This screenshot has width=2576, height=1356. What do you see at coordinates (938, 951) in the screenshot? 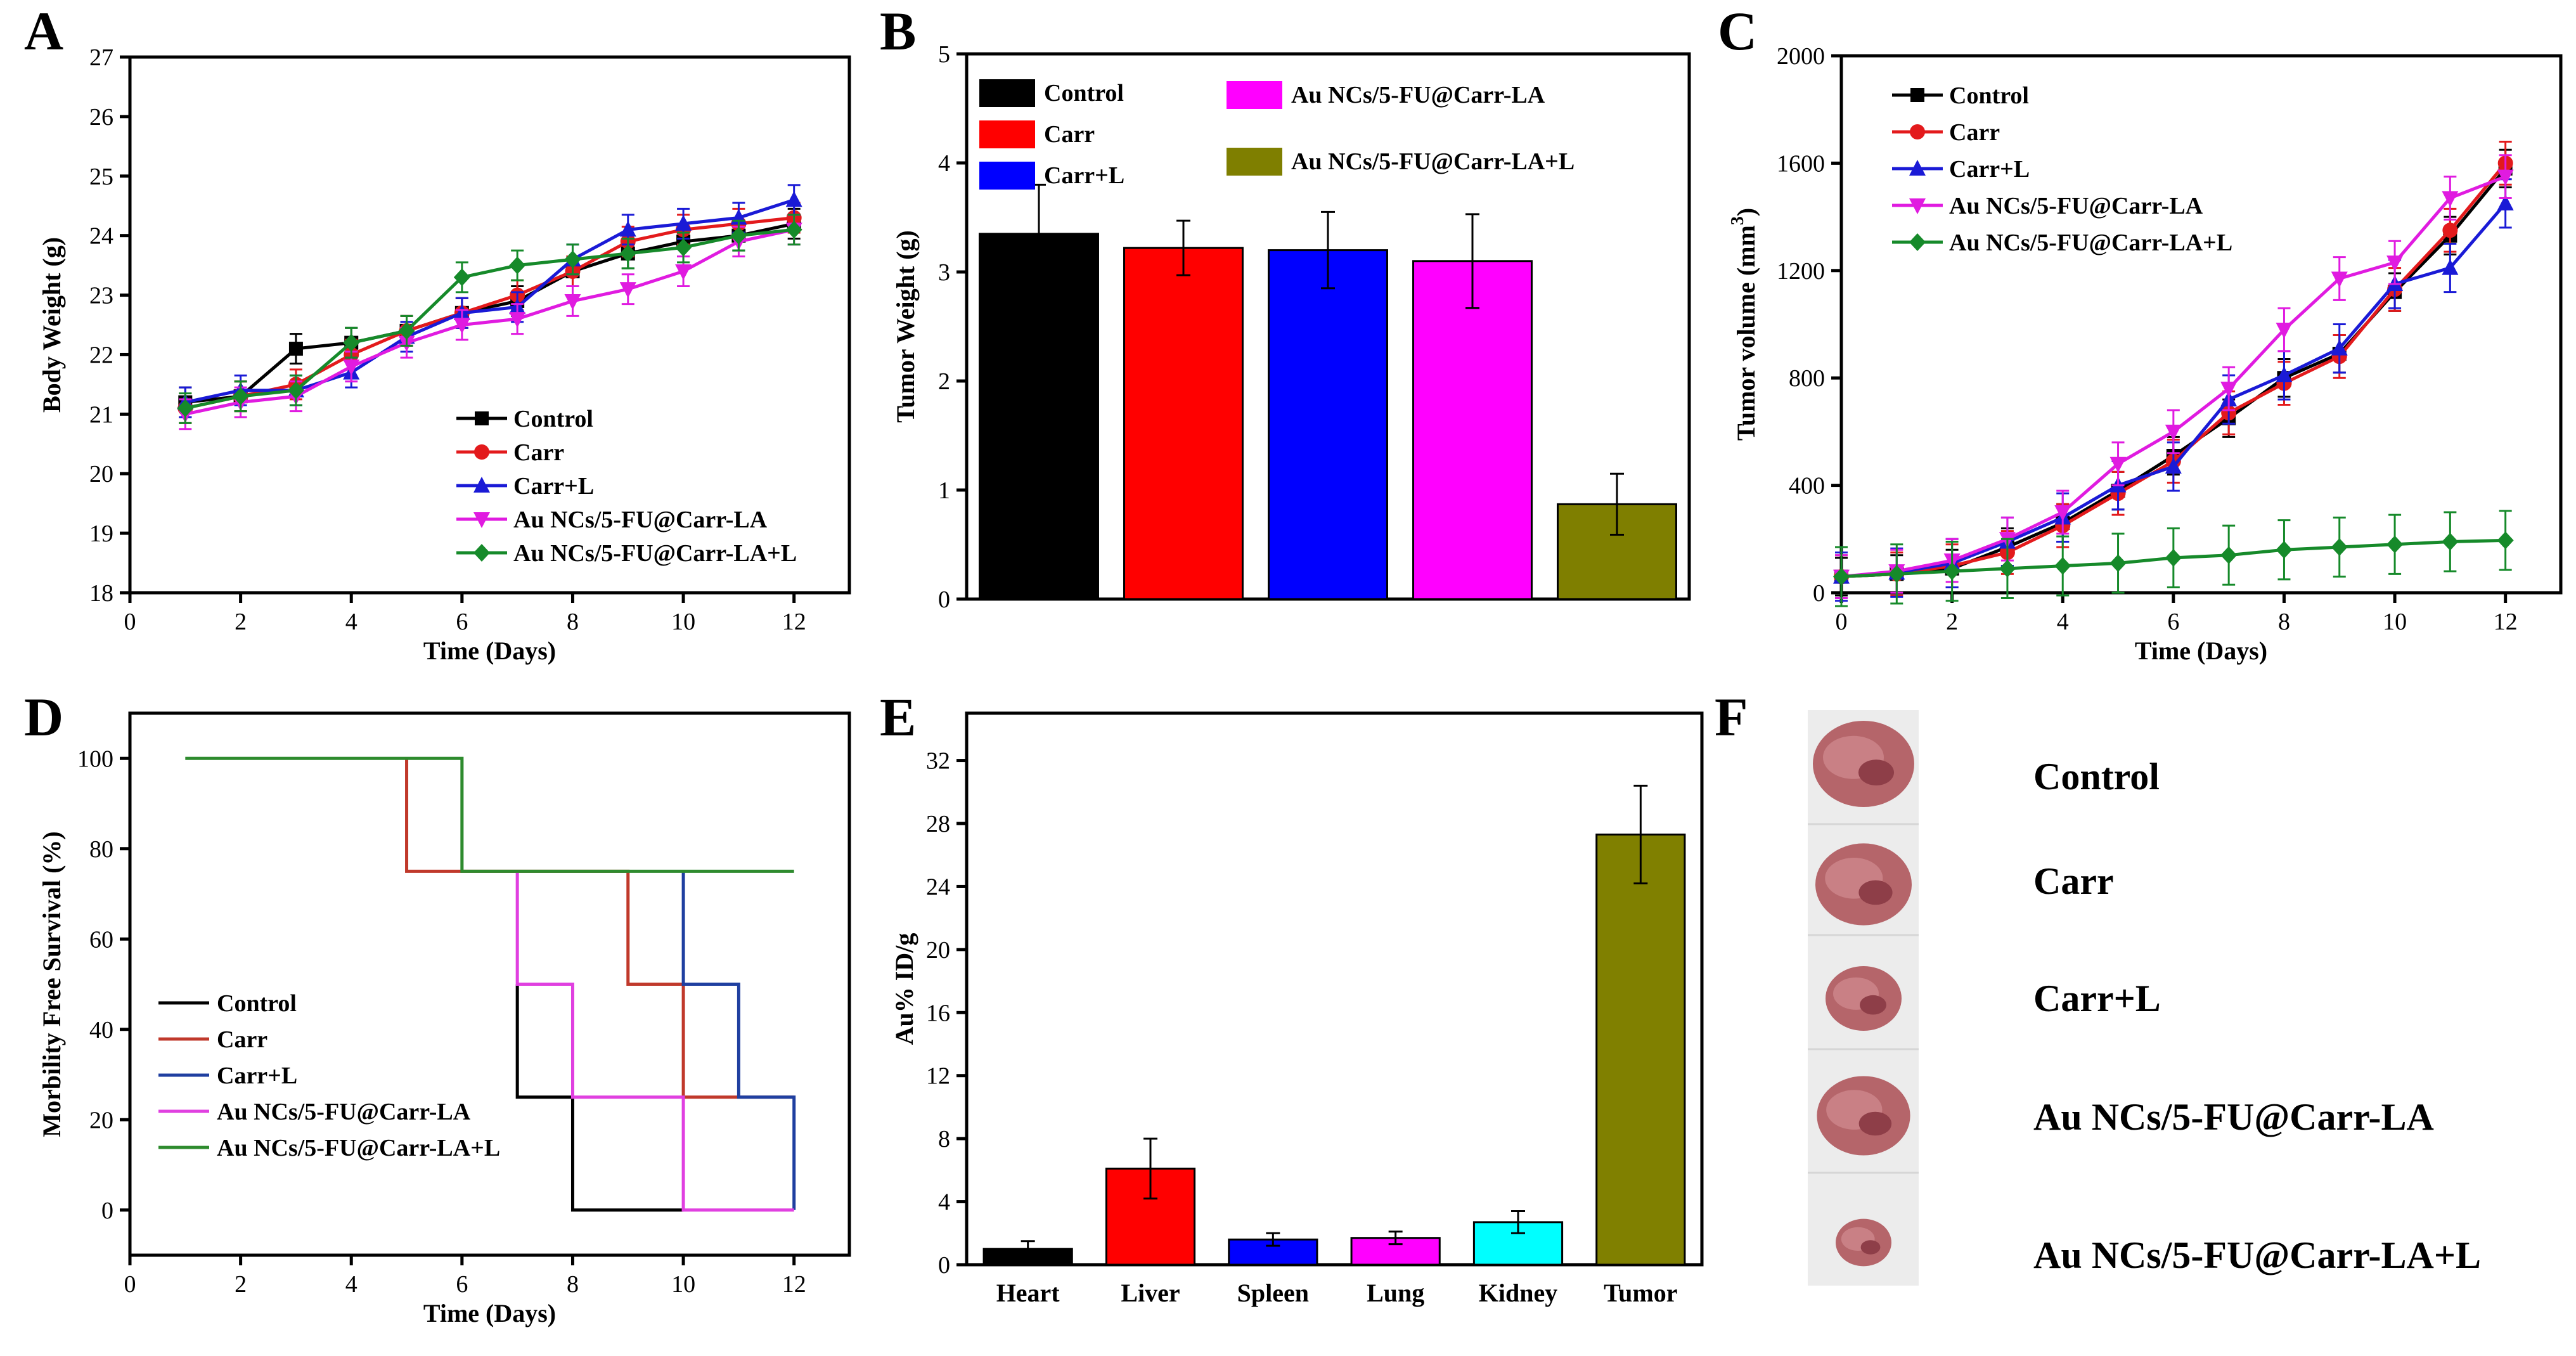
I see `y-tick-label: 20` at bounding box center [938, 951].